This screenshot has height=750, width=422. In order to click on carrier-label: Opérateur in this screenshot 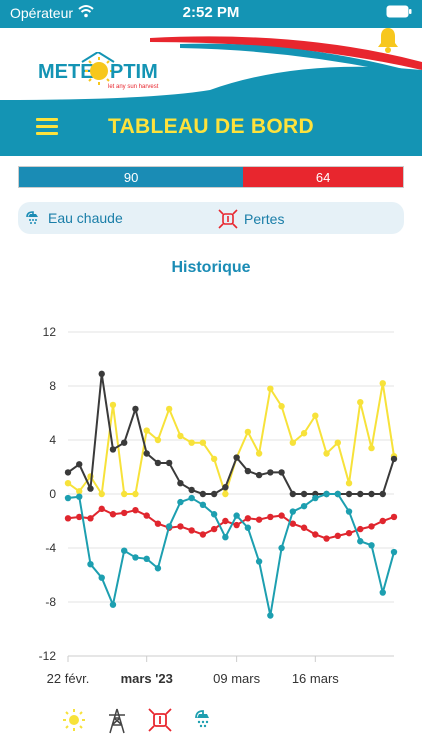, I will do `click(42, 13)`.